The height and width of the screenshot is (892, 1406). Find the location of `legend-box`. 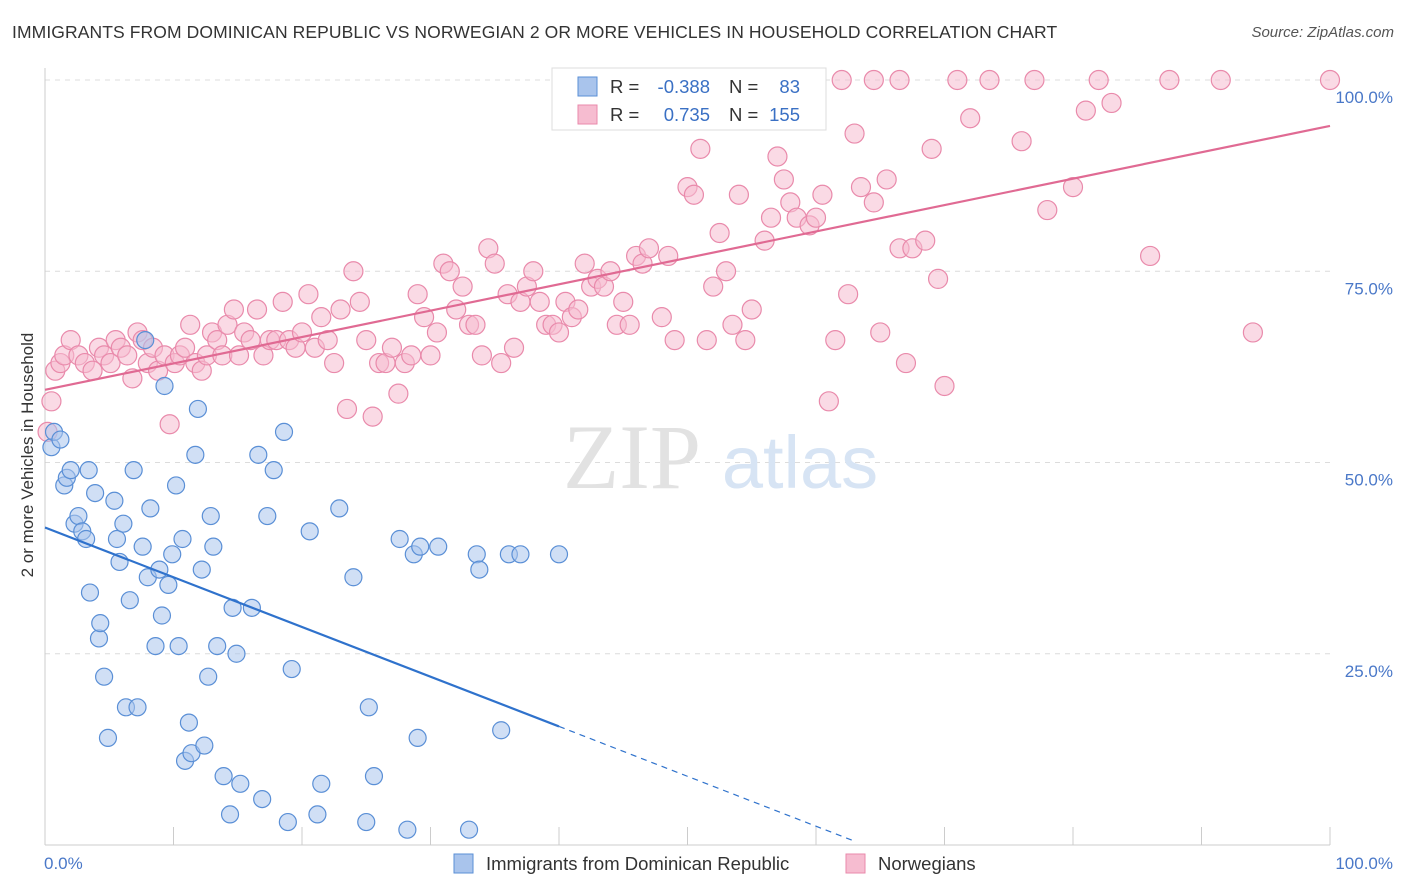

legend-box is located at coordinates (689, 99).